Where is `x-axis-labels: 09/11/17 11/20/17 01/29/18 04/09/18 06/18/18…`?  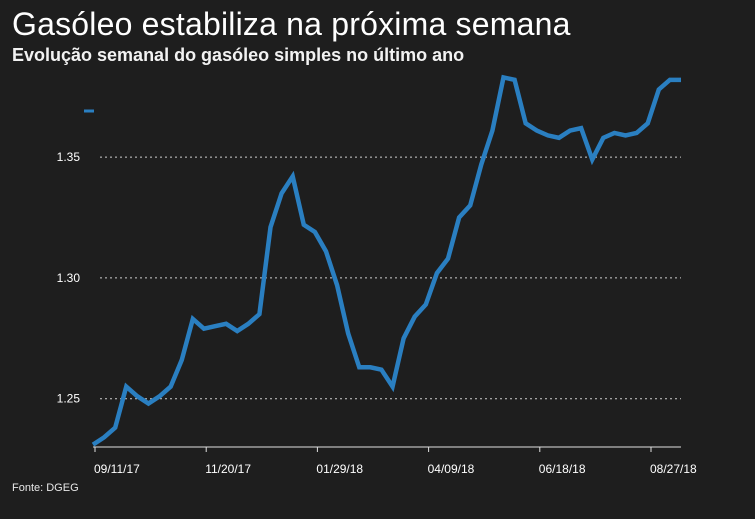 x-axis-labels: 09/11/17 11/20/17 01/29/18 04/09/18 06/18/18… is located at coordinates (395, 469).